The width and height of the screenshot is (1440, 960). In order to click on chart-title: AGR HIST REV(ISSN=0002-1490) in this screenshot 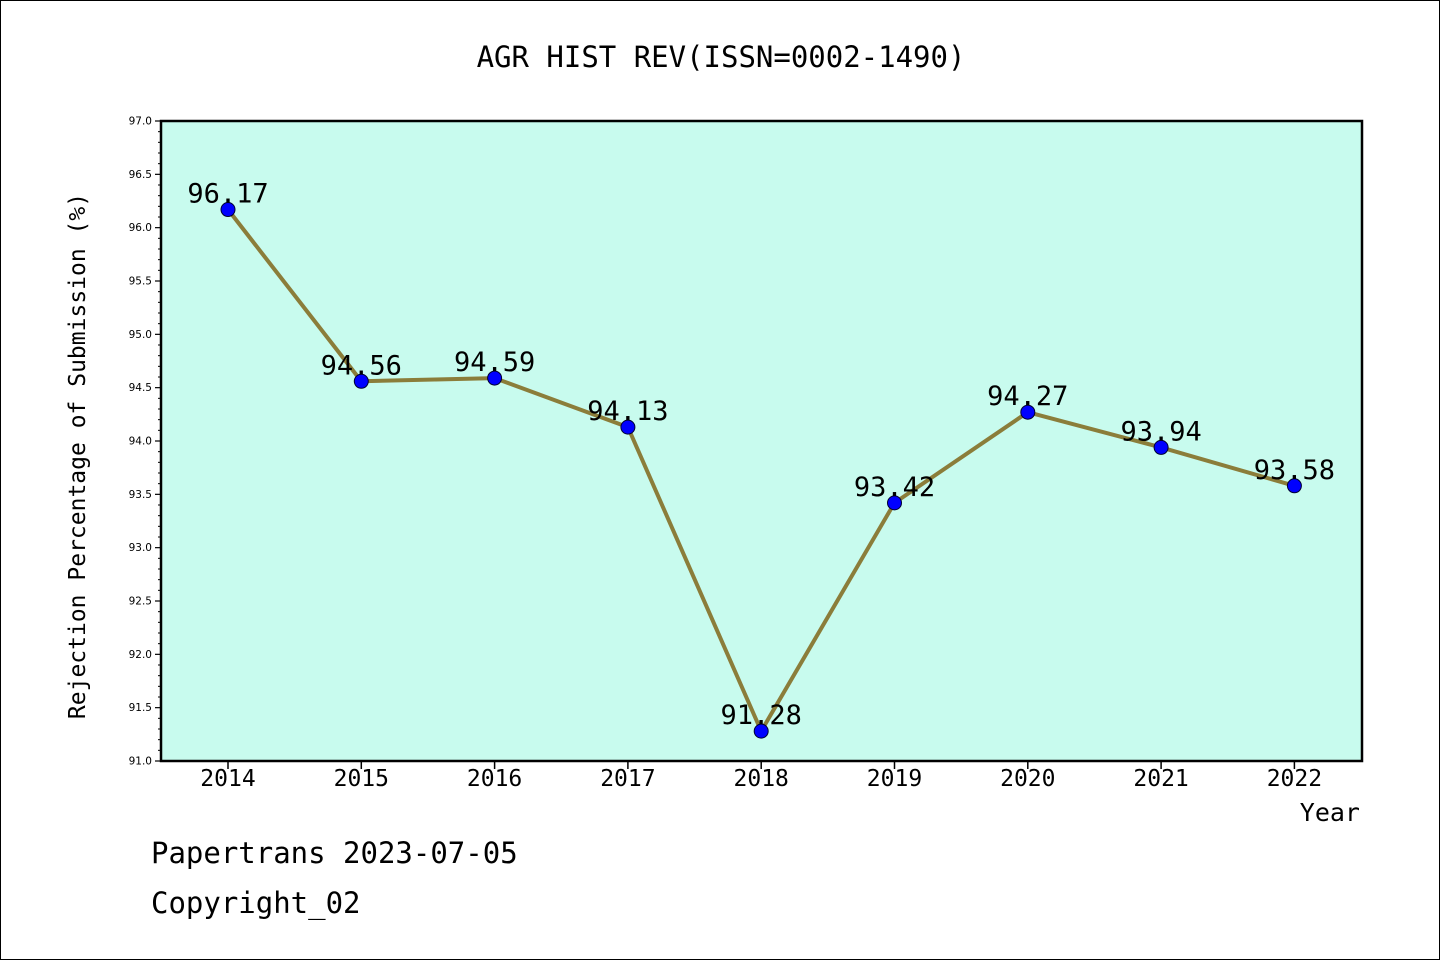, I will do `click(721, 57)`.